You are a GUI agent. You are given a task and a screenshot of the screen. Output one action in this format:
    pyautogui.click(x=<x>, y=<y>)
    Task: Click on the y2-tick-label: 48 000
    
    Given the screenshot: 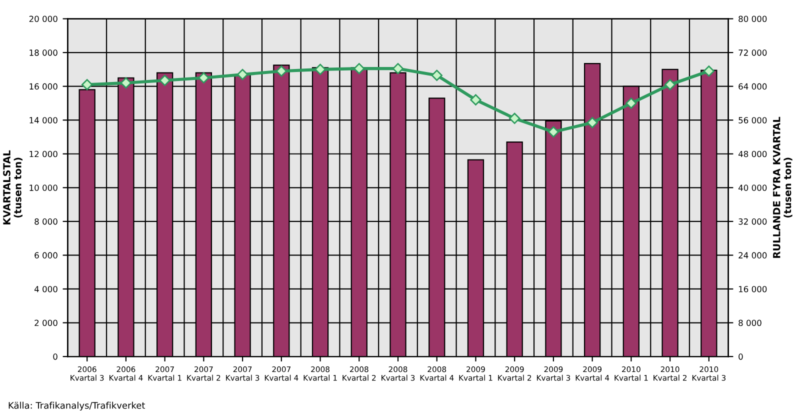 What is the action you would take?
    pyautogui.click(x=752, y=154)
    